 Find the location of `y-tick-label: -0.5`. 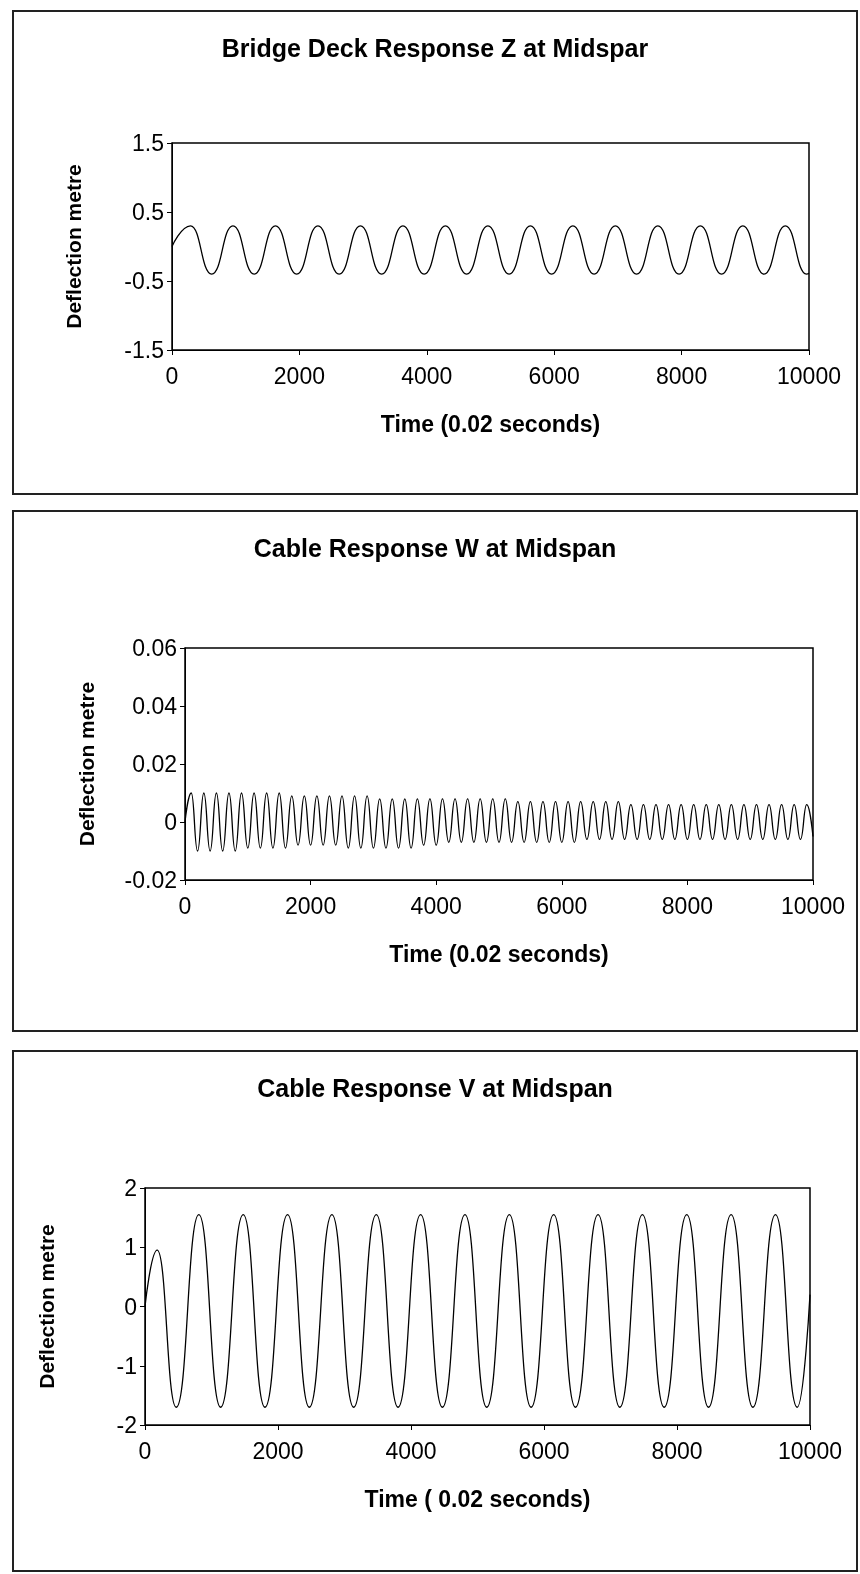

y-tick-label: -0.5 is located at coordinates (144, 281).